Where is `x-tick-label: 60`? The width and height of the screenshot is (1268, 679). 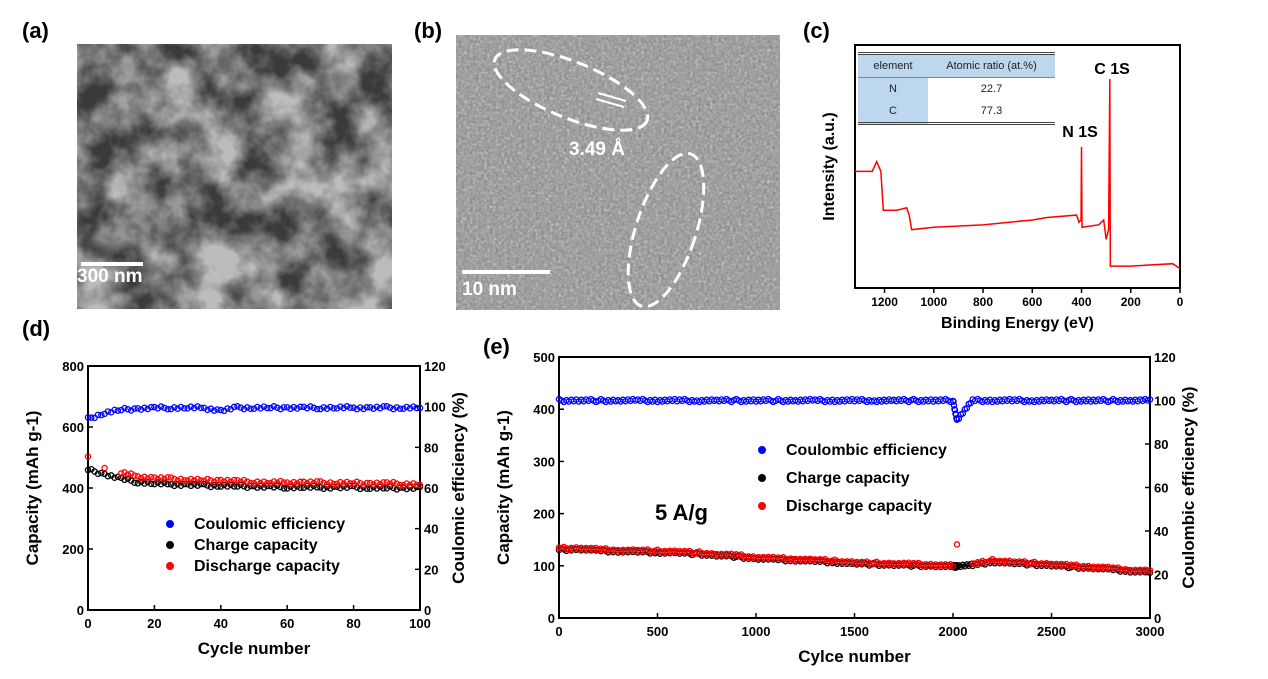 x-tick-label: 60 is located at coordinates (287, 623).